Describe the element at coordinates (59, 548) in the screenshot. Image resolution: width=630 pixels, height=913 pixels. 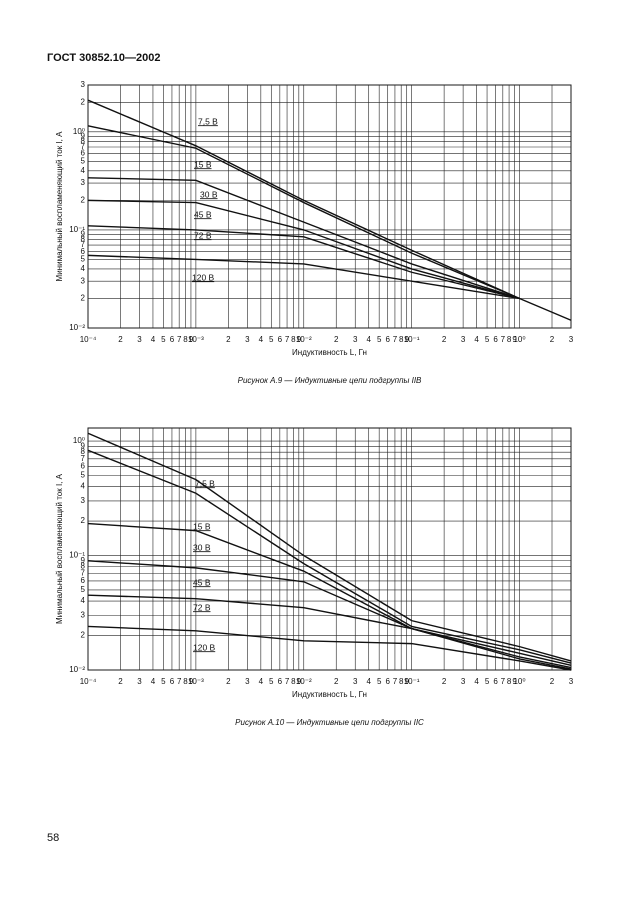
I see `y-axis-label: Минимальный воспламеняющий ток I, А` at that location.